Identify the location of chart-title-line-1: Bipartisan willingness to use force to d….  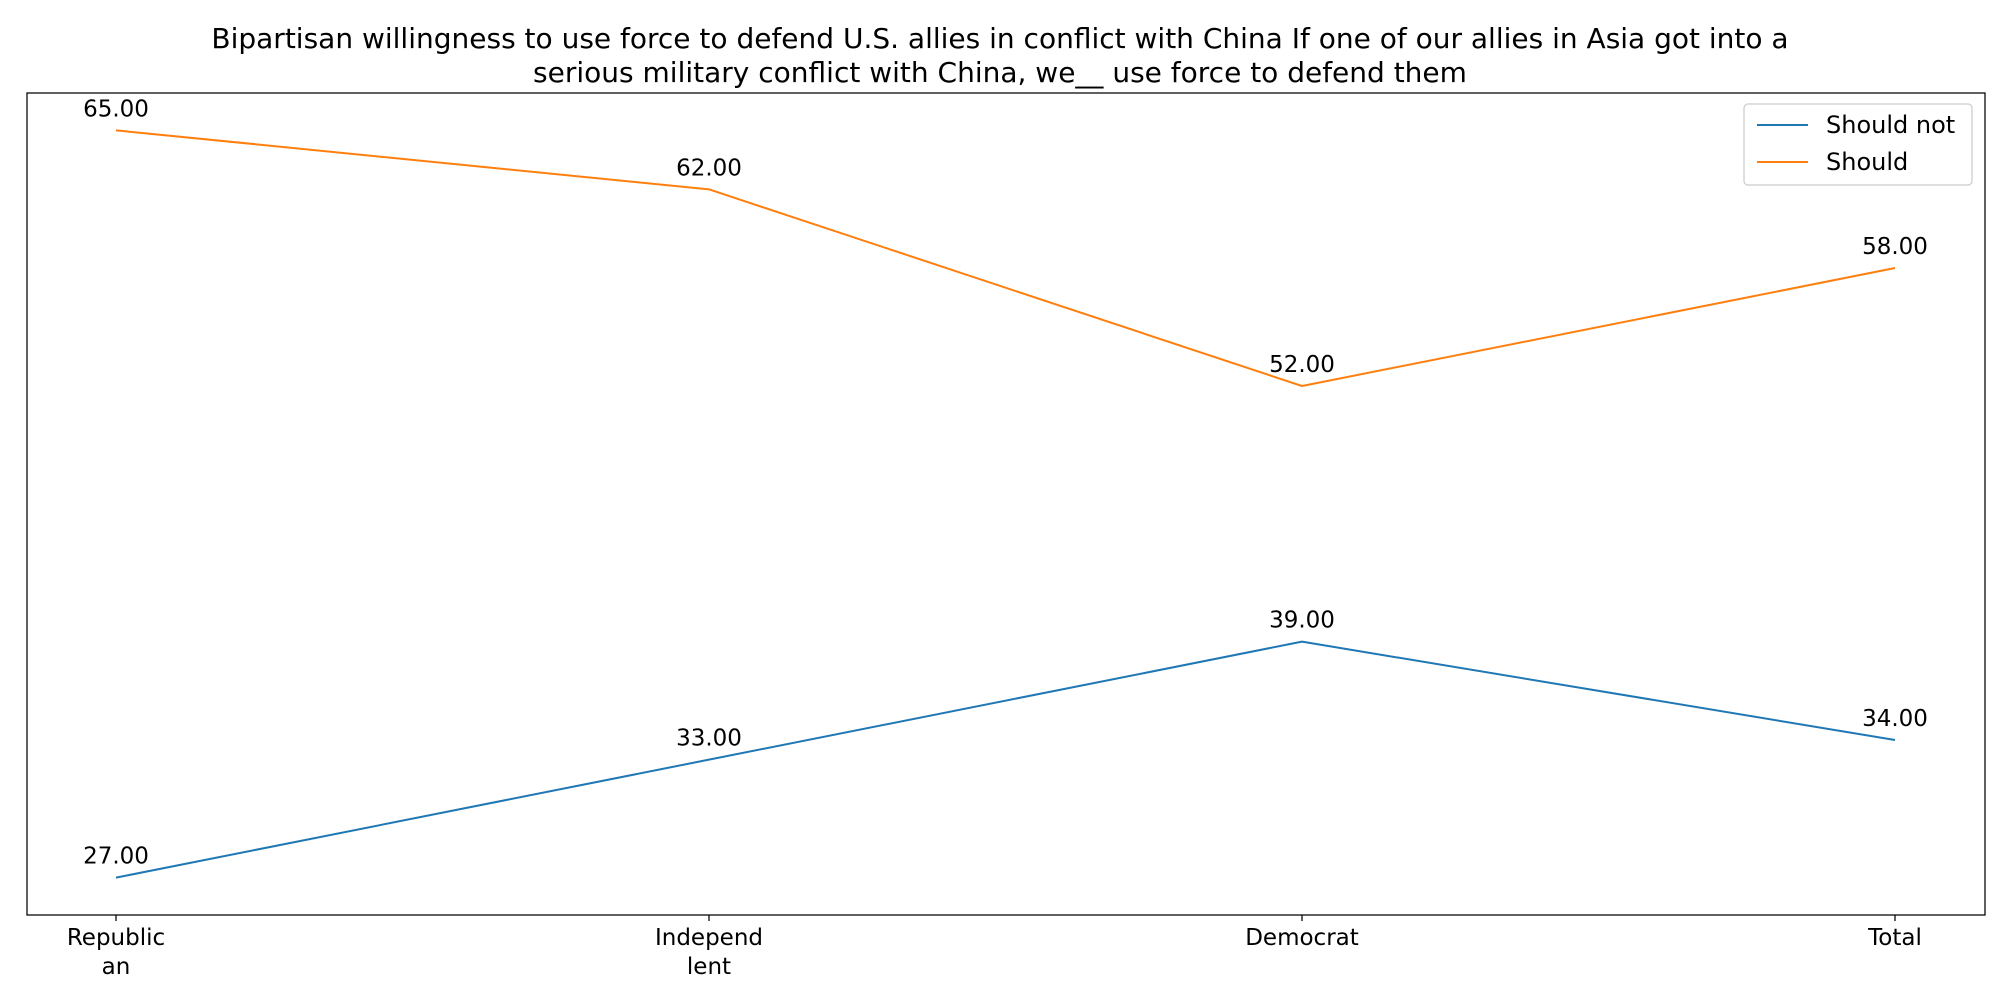
(999, 38).